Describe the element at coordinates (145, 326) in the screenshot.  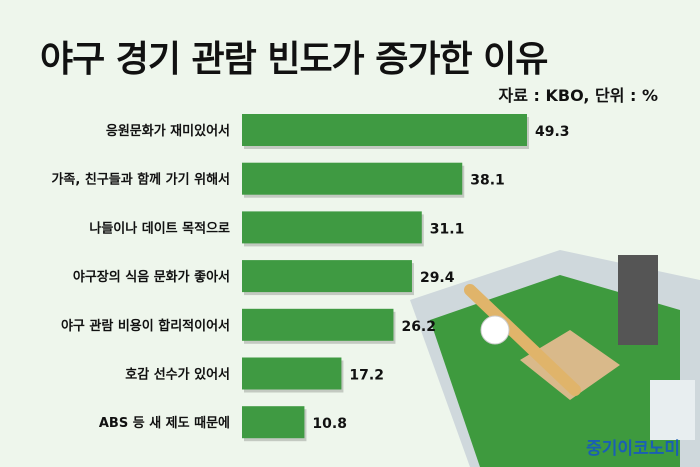
I see `category-label: 야구 관람 비용이 합리적이어서` at that location.